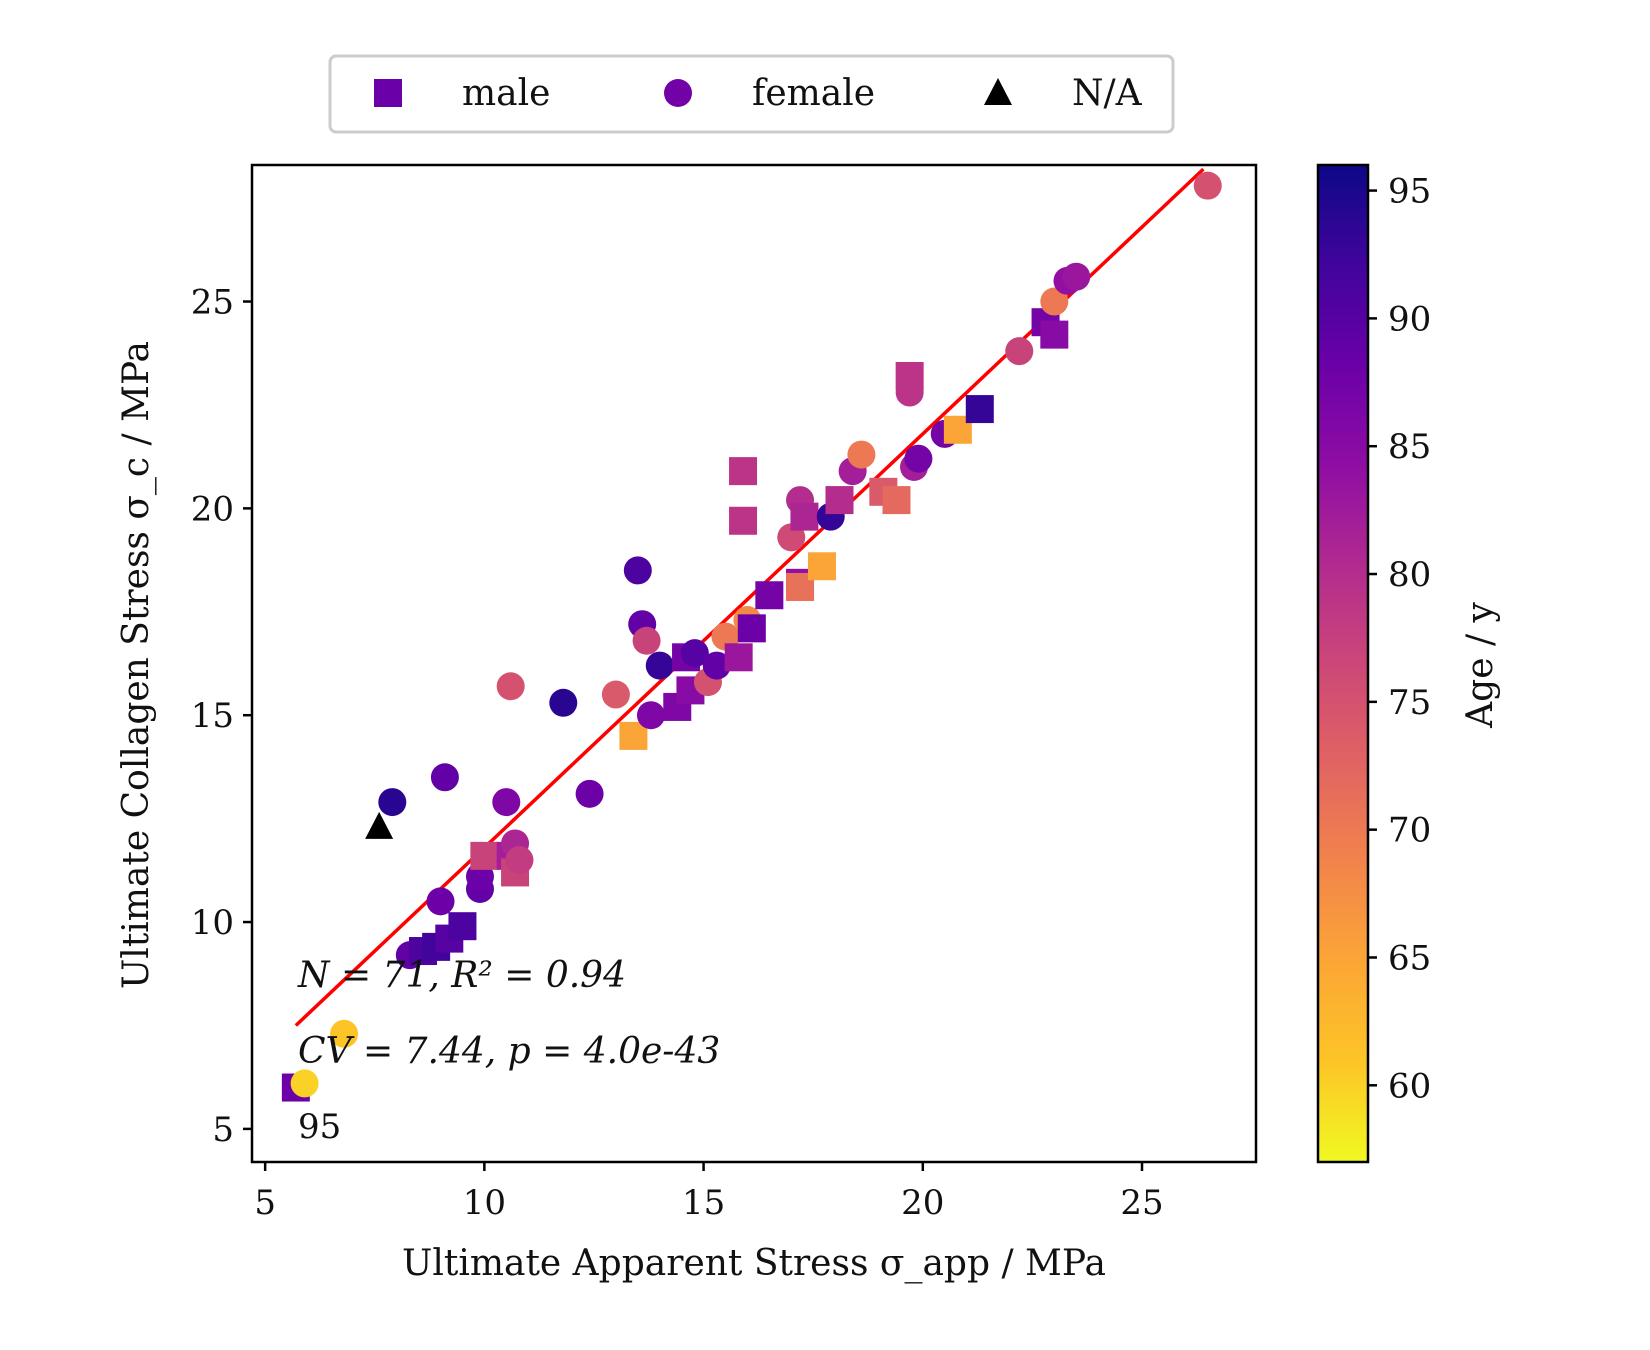 Image resolution: width=1650 pixels, height=1350 pixels. I want to click on colorbar-tick-label: 75, so click(1409, 703).